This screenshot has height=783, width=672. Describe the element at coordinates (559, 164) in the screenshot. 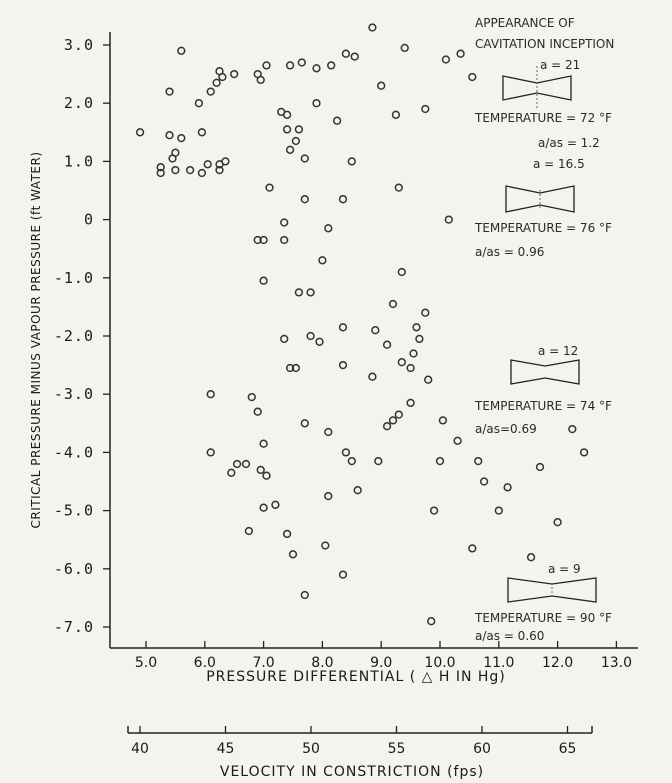

I see `block2-a: a = 16.5` at that location.